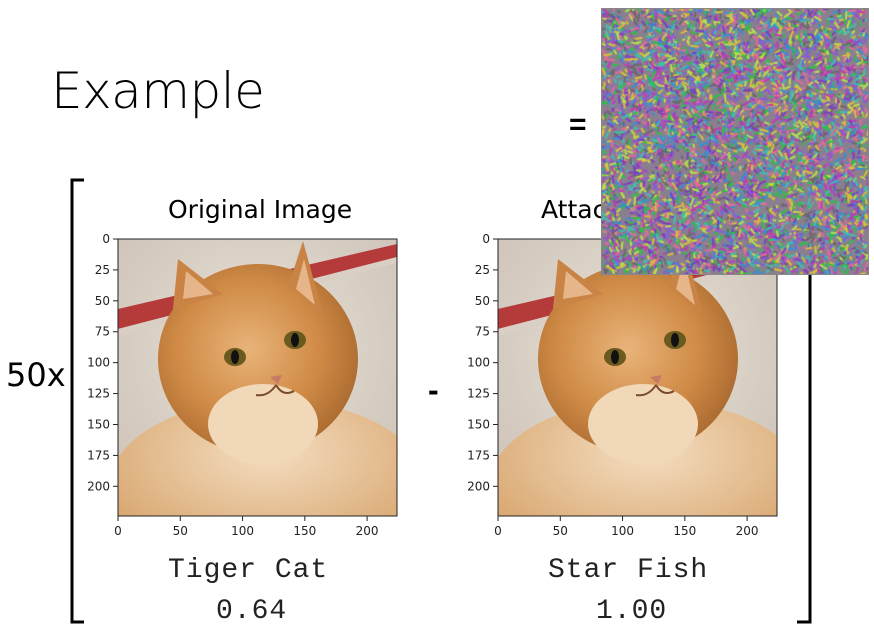  I want to click on equals-sign: =, so click(578, 124).